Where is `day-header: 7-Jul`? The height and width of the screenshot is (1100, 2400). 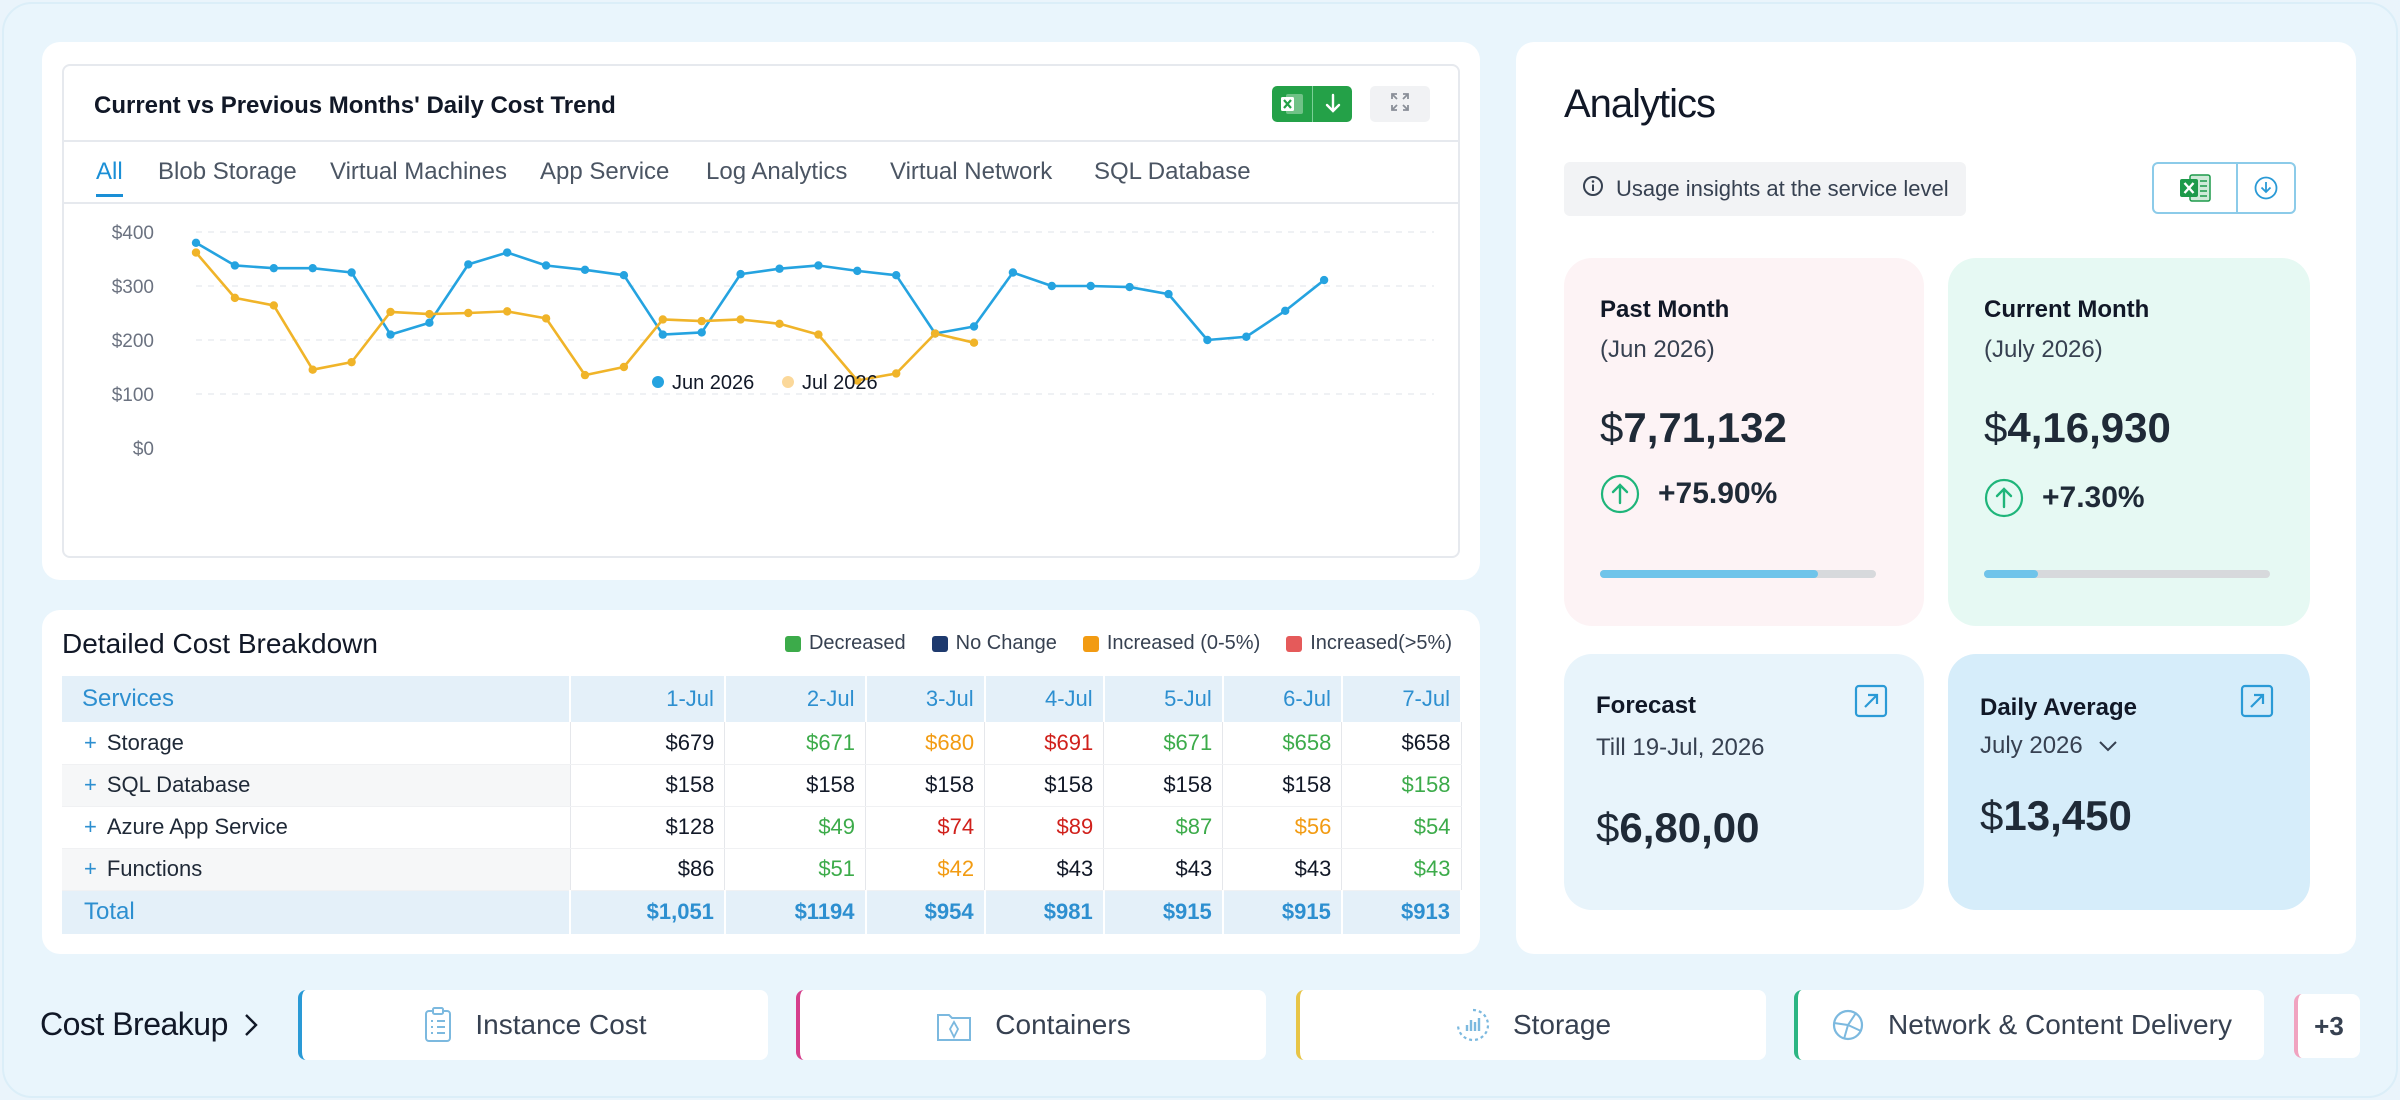 day-header: 7-Jul is located at coordinates (1402, 699).